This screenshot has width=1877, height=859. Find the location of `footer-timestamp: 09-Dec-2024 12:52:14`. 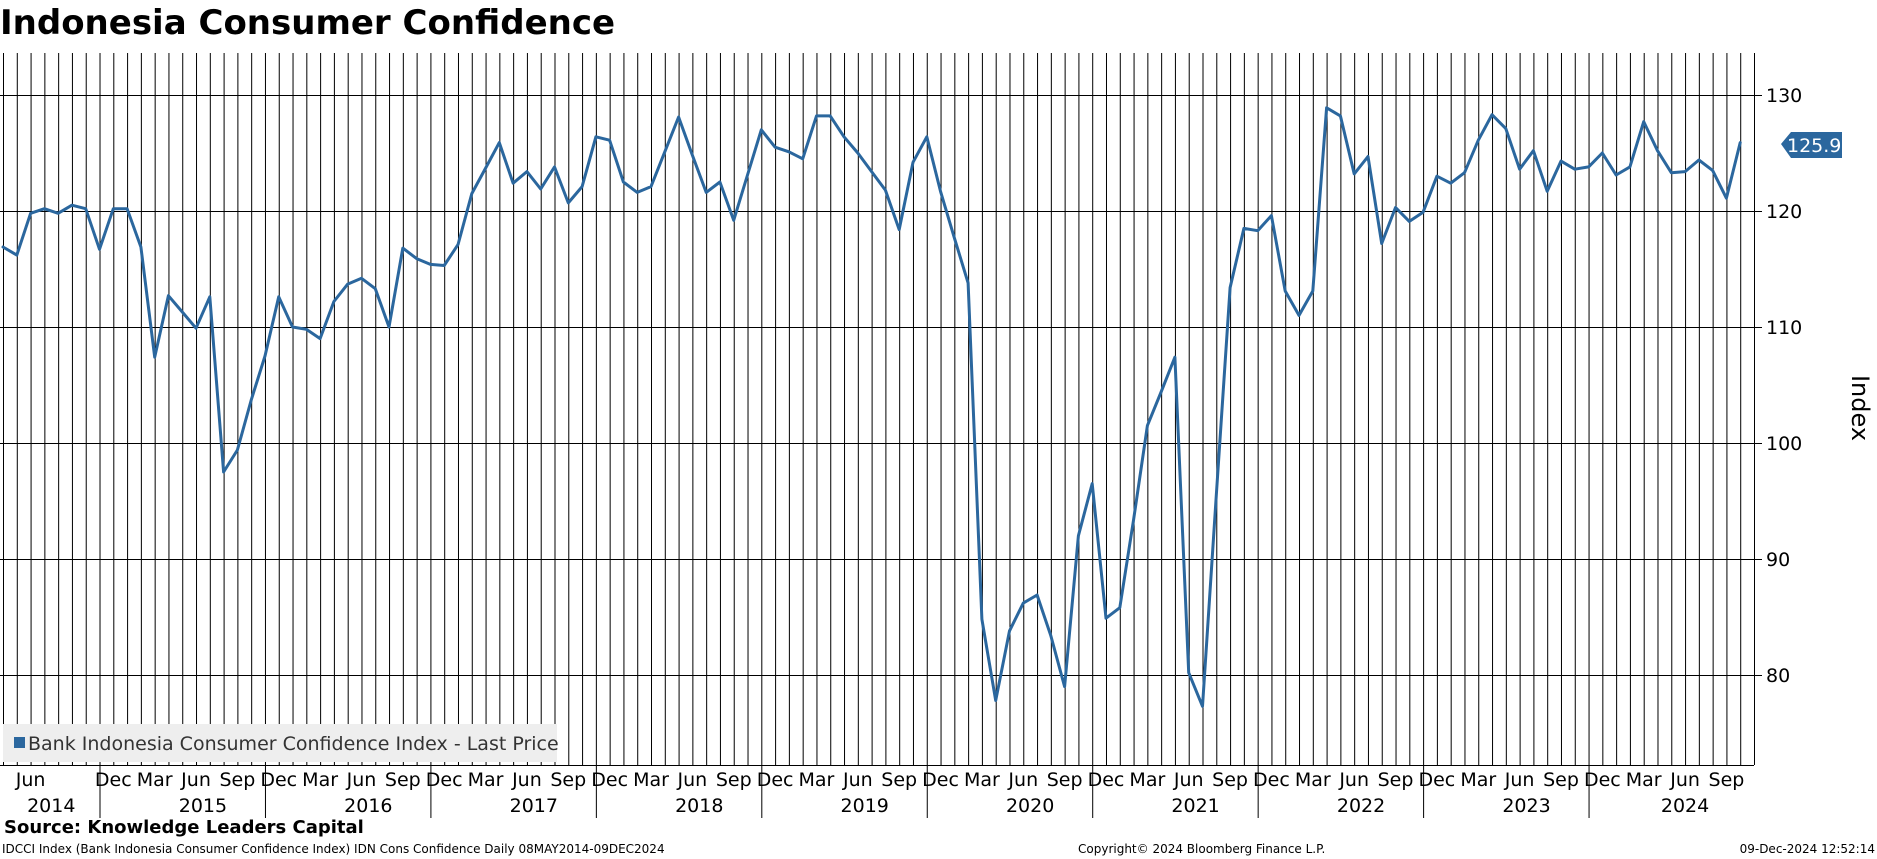

footer-timestamp: 09-Dec-2024 12:52:14 is located at coordinates (1807, 849).